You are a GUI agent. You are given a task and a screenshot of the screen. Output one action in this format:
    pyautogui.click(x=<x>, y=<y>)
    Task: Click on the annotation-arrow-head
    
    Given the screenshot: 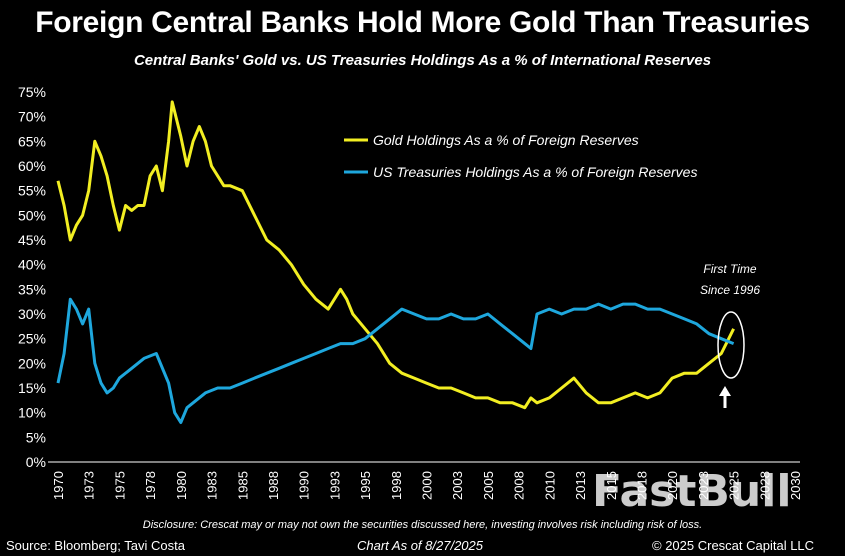 What is the action you would take?
    pyautogui.click(x=725, y=391)
    